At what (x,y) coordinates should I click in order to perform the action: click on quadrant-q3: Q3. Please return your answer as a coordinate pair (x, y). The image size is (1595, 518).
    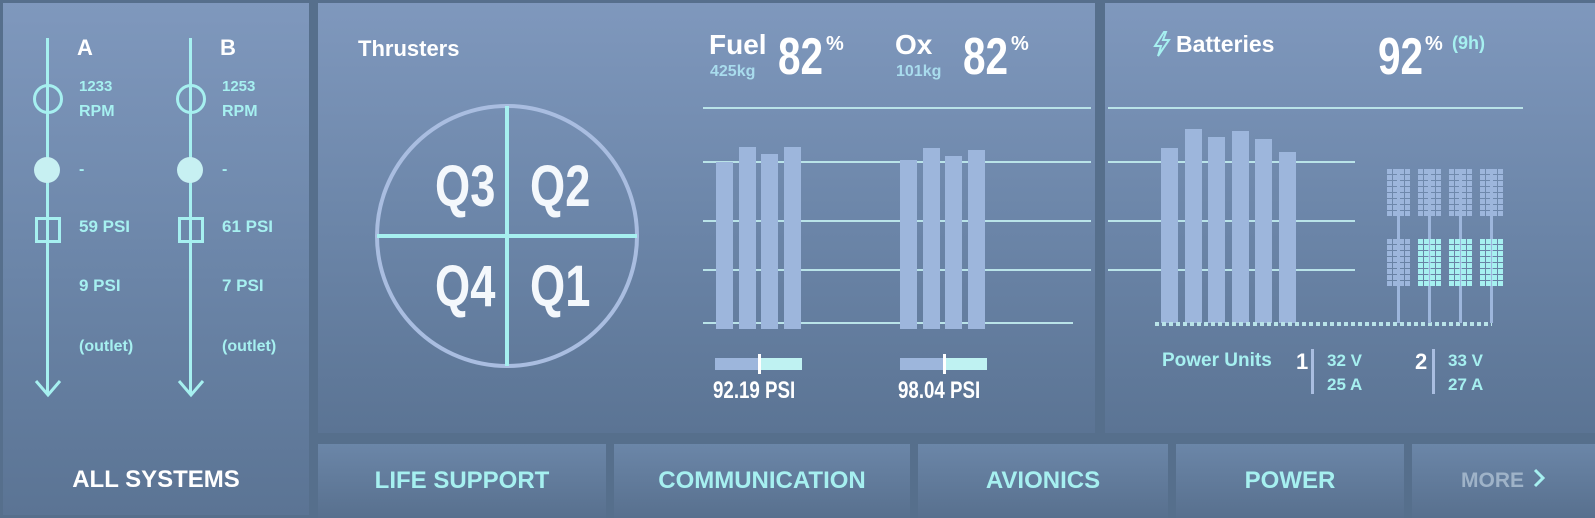
    Looking at the image, I should click on (465, 186).